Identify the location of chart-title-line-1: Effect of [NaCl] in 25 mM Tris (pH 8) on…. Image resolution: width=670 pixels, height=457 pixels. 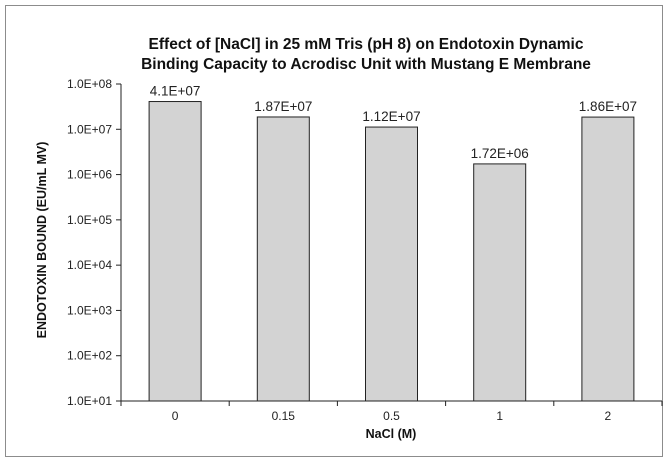
(366, 44).